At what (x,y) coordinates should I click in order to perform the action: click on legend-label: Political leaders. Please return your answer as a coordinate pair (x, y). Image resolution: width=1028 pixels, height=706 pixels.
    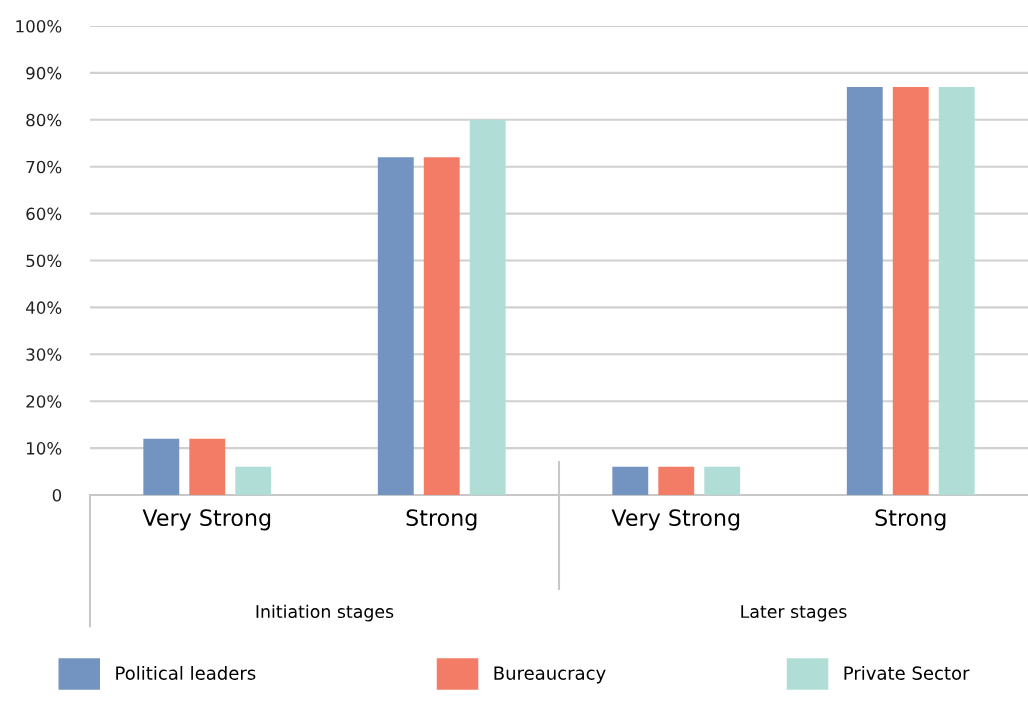
    Looking at the image, I should click on (186, 672).